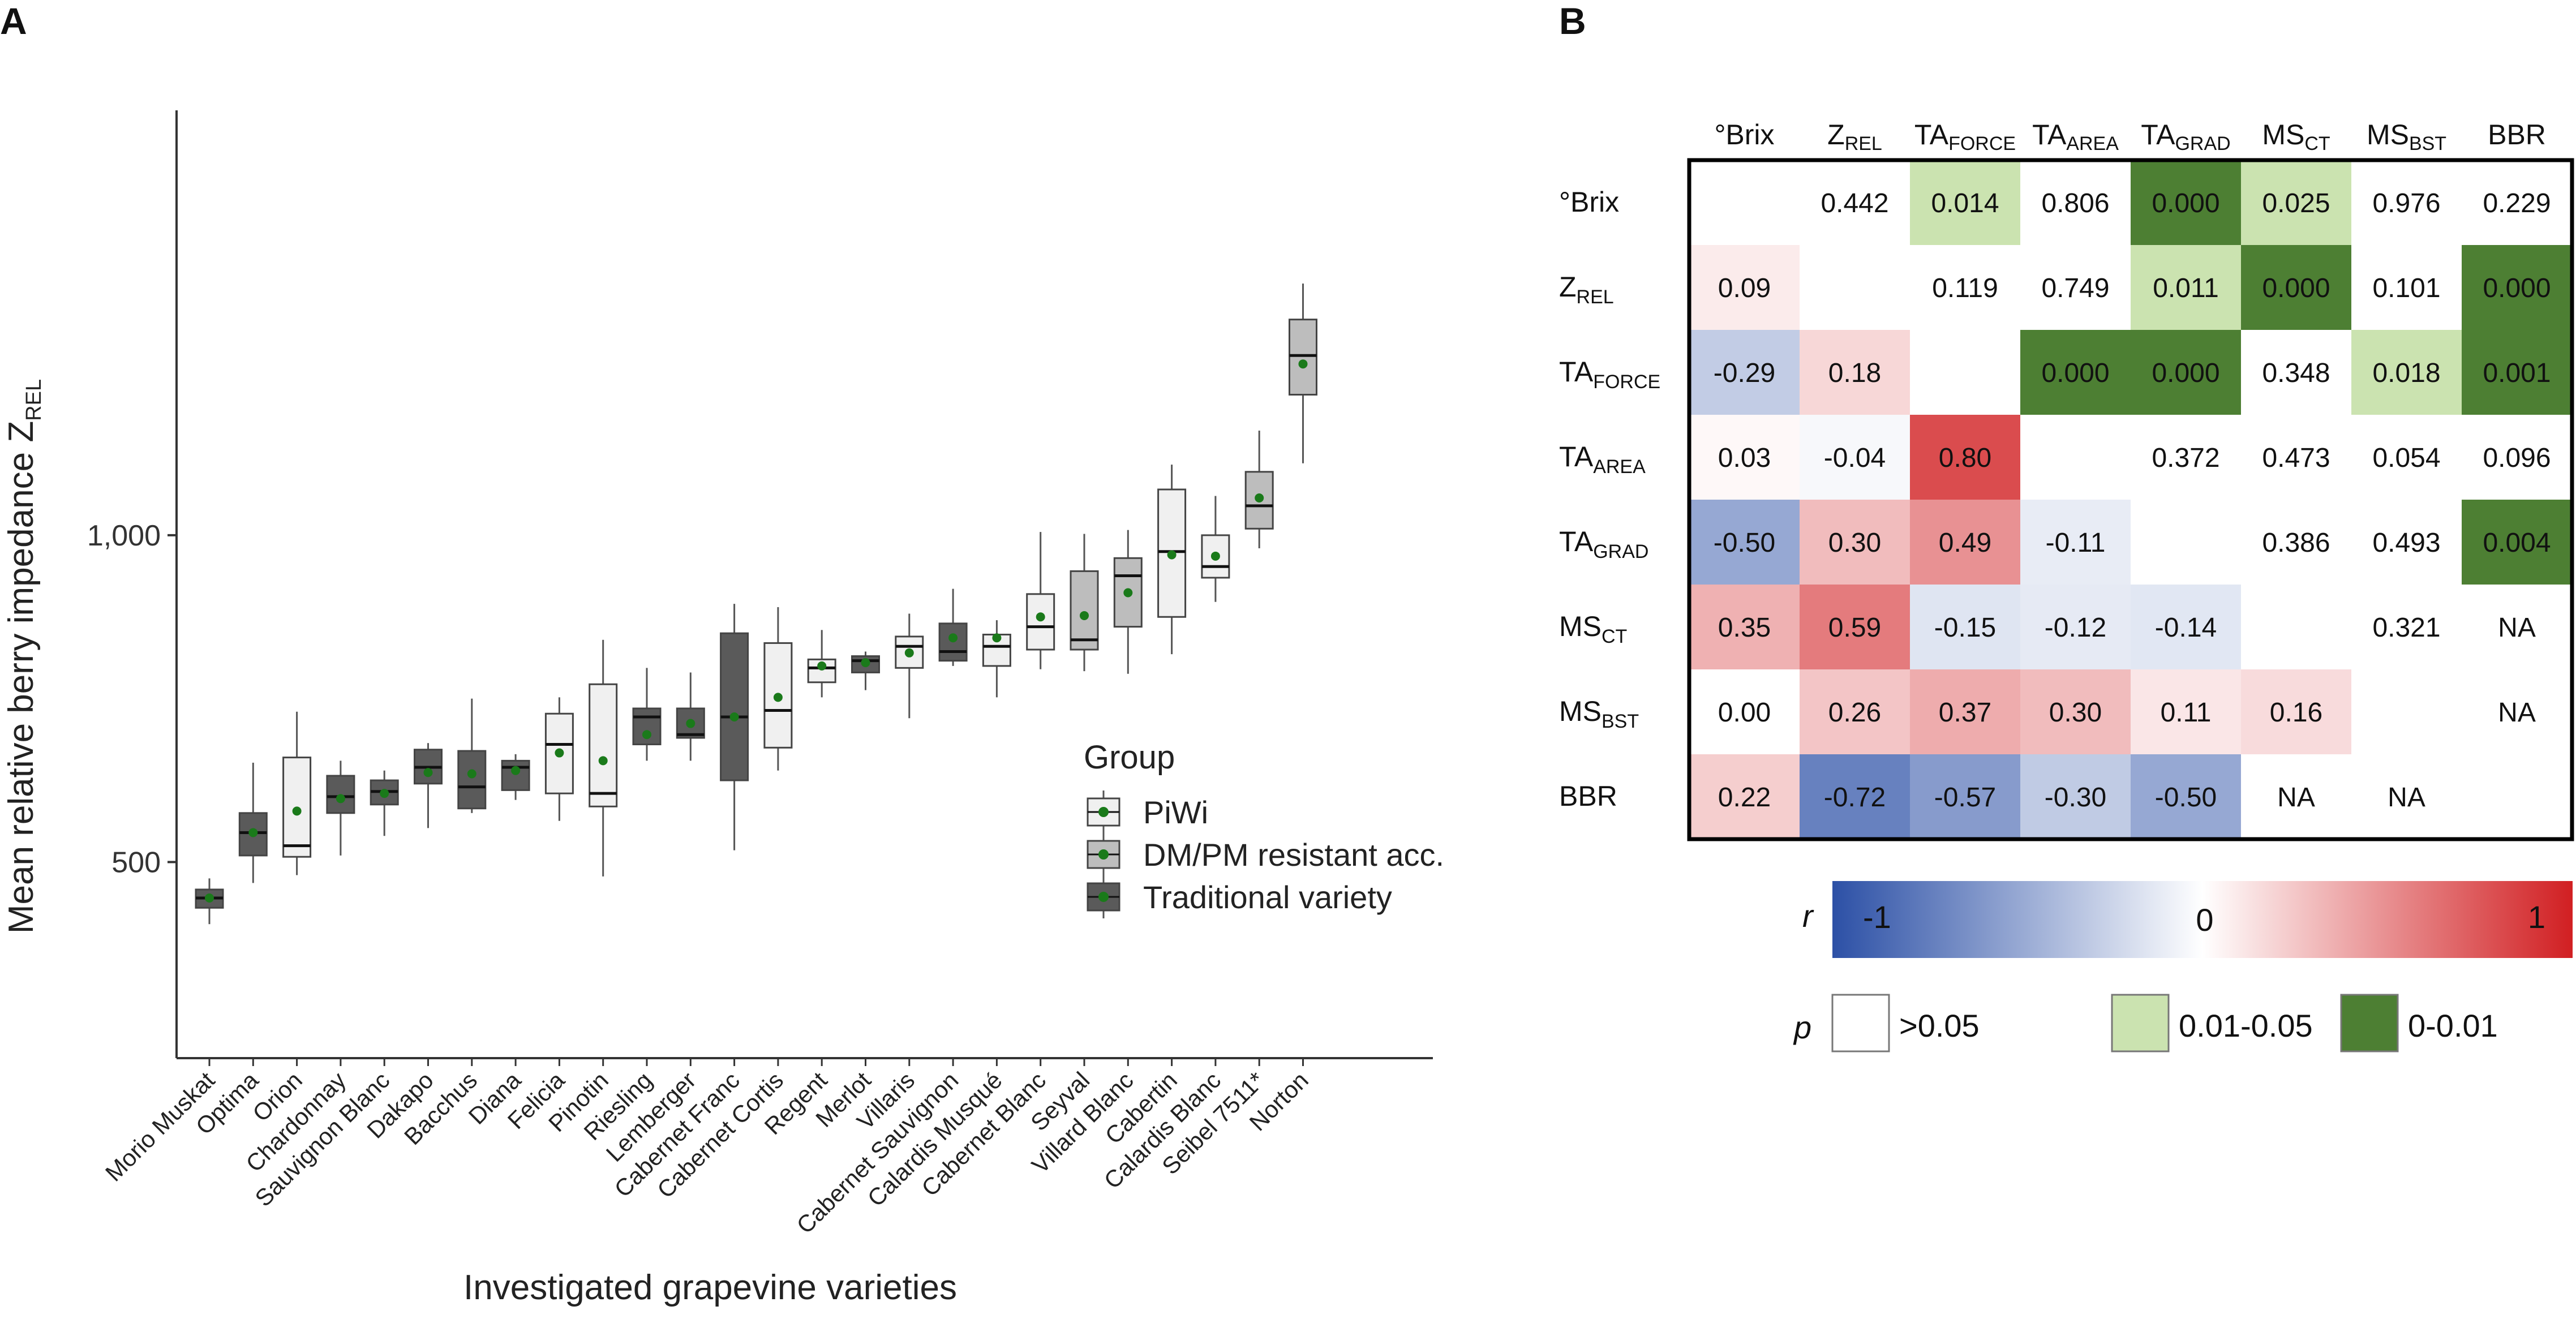 Image resolution: width=2576 pixels, height=1319 pixels. Describe the element at coordinates (2186, 542) in the screenshot. I see `heatmap-cell` at that location.